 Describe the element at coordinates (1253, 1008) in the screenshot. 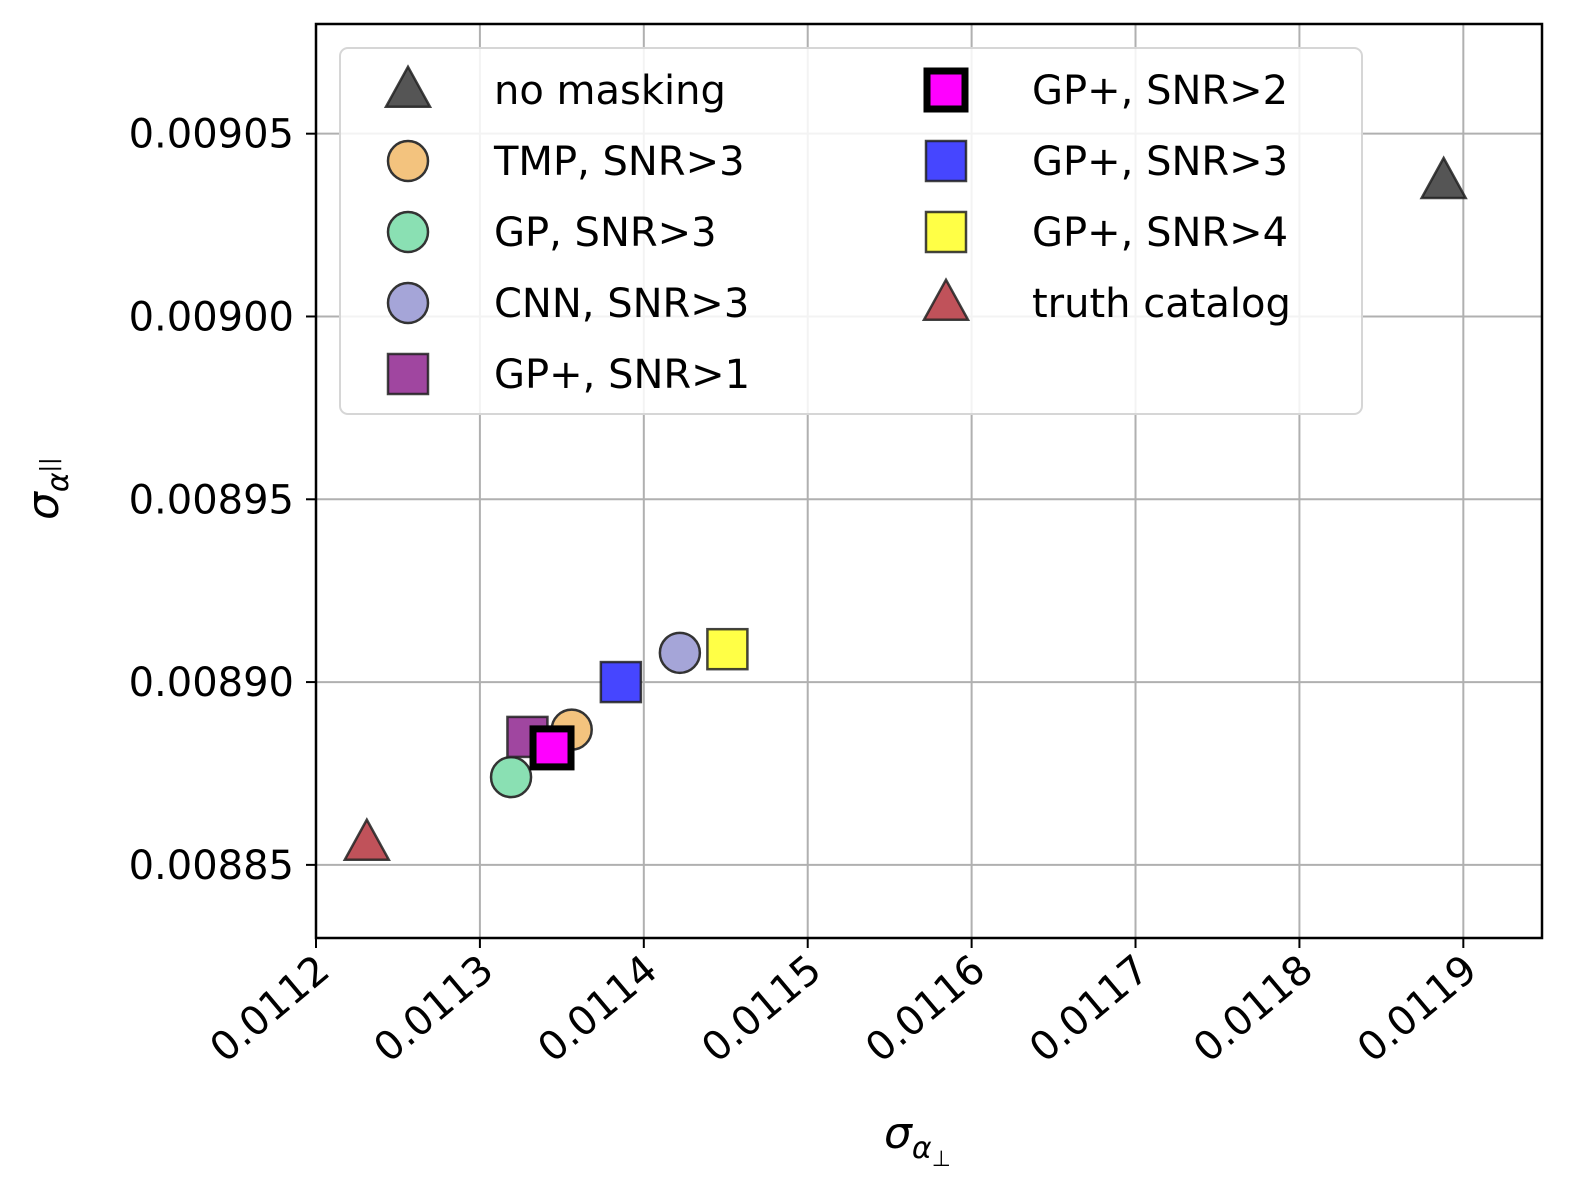

I see `x-tick-label: 0.0118` at that location.